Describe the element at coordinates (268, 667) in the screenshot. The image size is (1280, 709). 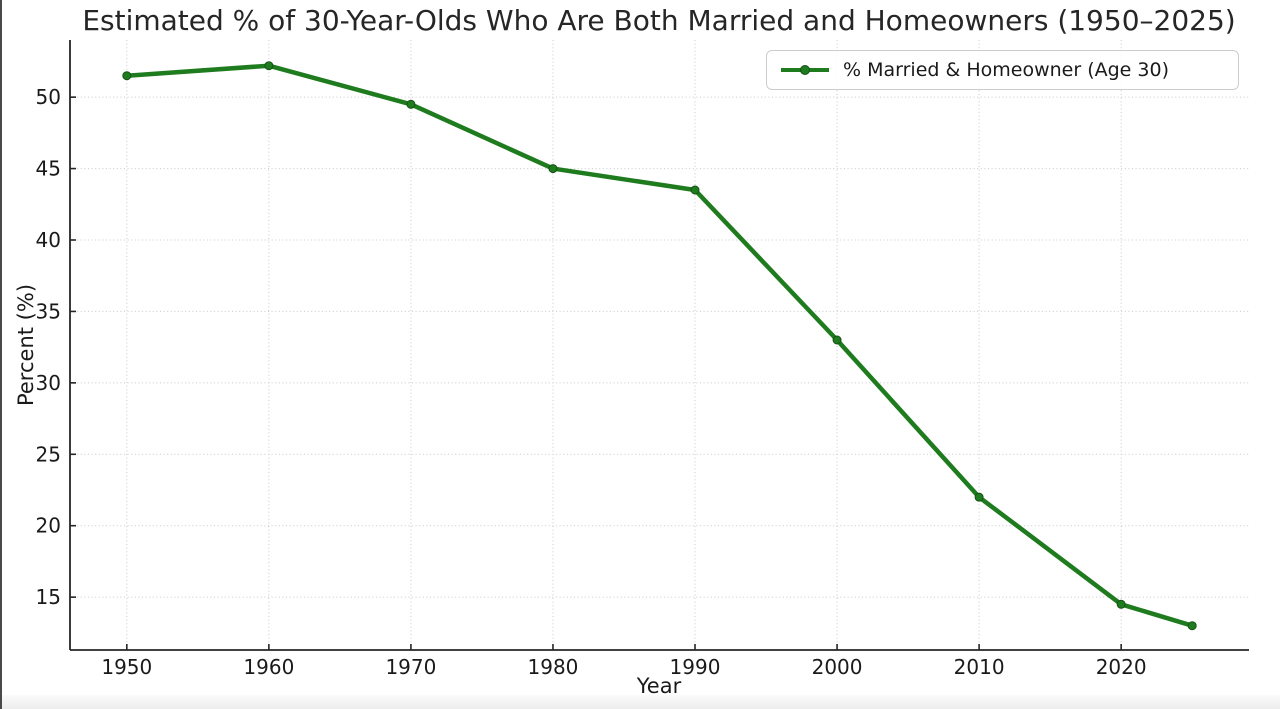
I see `x-tick-label: 1960` at that location.